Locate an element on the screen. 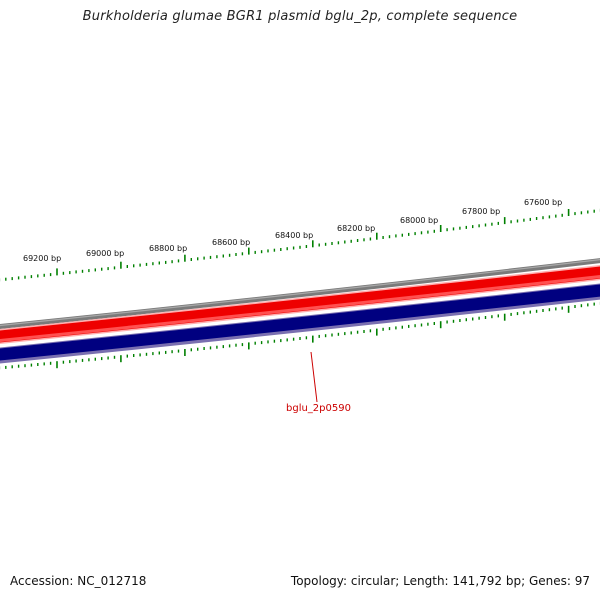 Image resolution: width=600 pixels, height=600 pixels. scale-label-67600: 67600 bp is located at coordinates (543, 202).